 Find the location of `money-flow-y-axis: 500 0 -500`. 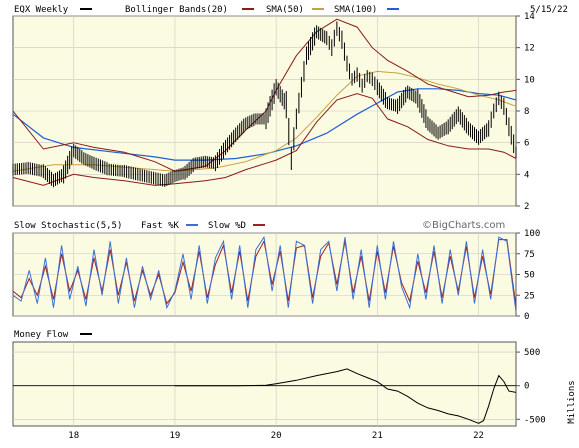

money-flow-y-axis: 500 0 -500 is located at coordinates (531, 386).